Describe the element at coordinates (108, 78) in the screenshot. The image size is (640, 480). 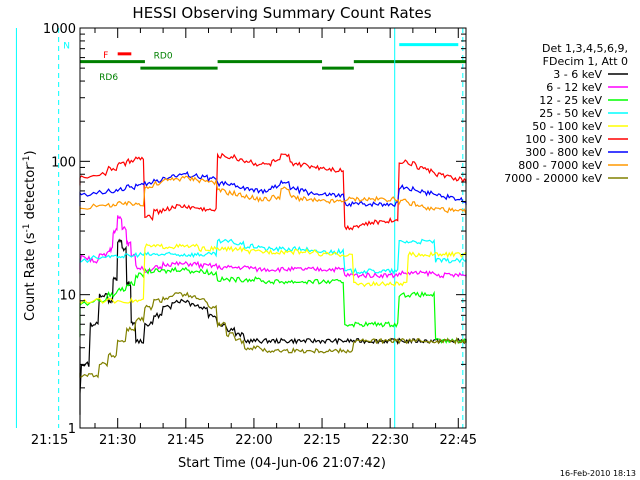
I see `flag-label-rd6: RD6` at that location.